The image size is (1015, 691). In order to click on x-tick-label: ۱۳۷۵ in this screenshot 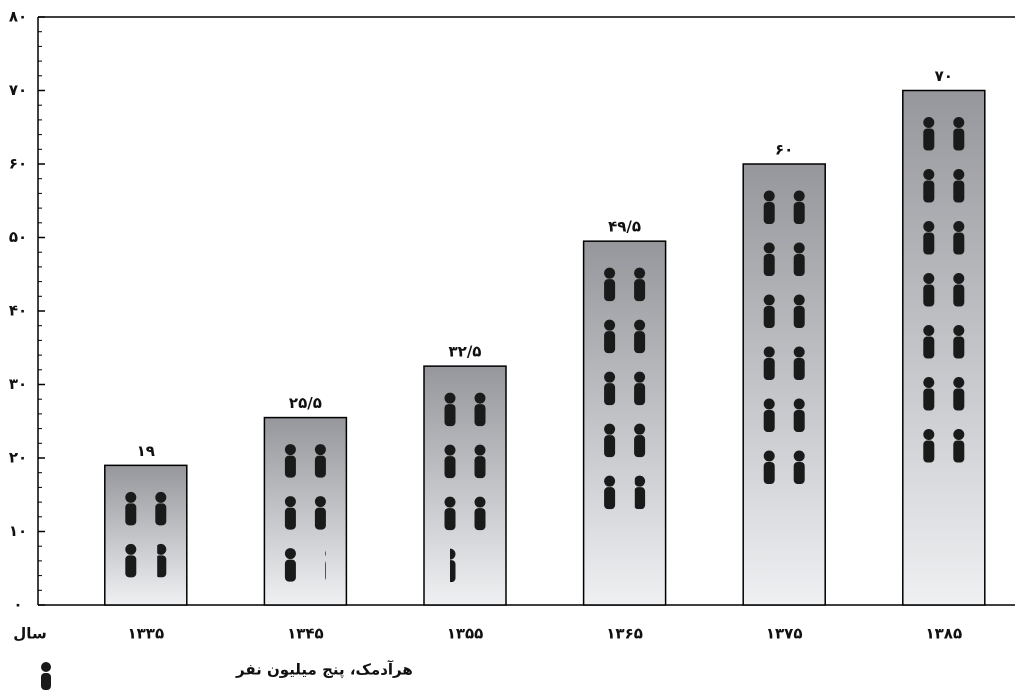, I will do `click(784, 634)`.